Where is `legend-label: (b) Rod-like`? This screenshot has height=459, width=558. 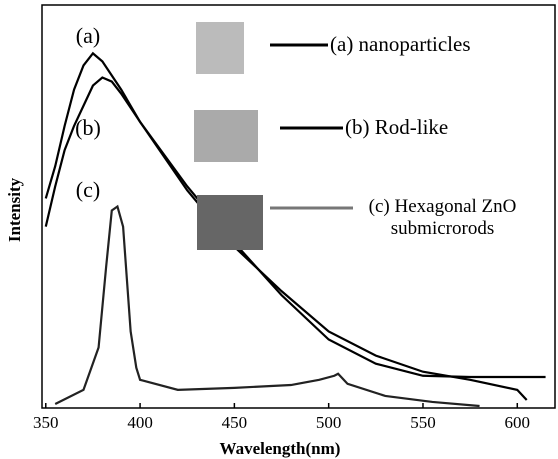 legend-label: (b) Rod-like is located at coordinates (397, 127).